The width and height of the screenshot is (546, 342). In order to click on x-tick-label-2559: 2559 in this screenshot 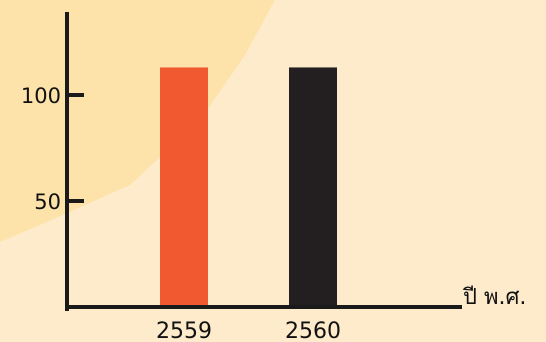, I will do `click(184, 330)`.